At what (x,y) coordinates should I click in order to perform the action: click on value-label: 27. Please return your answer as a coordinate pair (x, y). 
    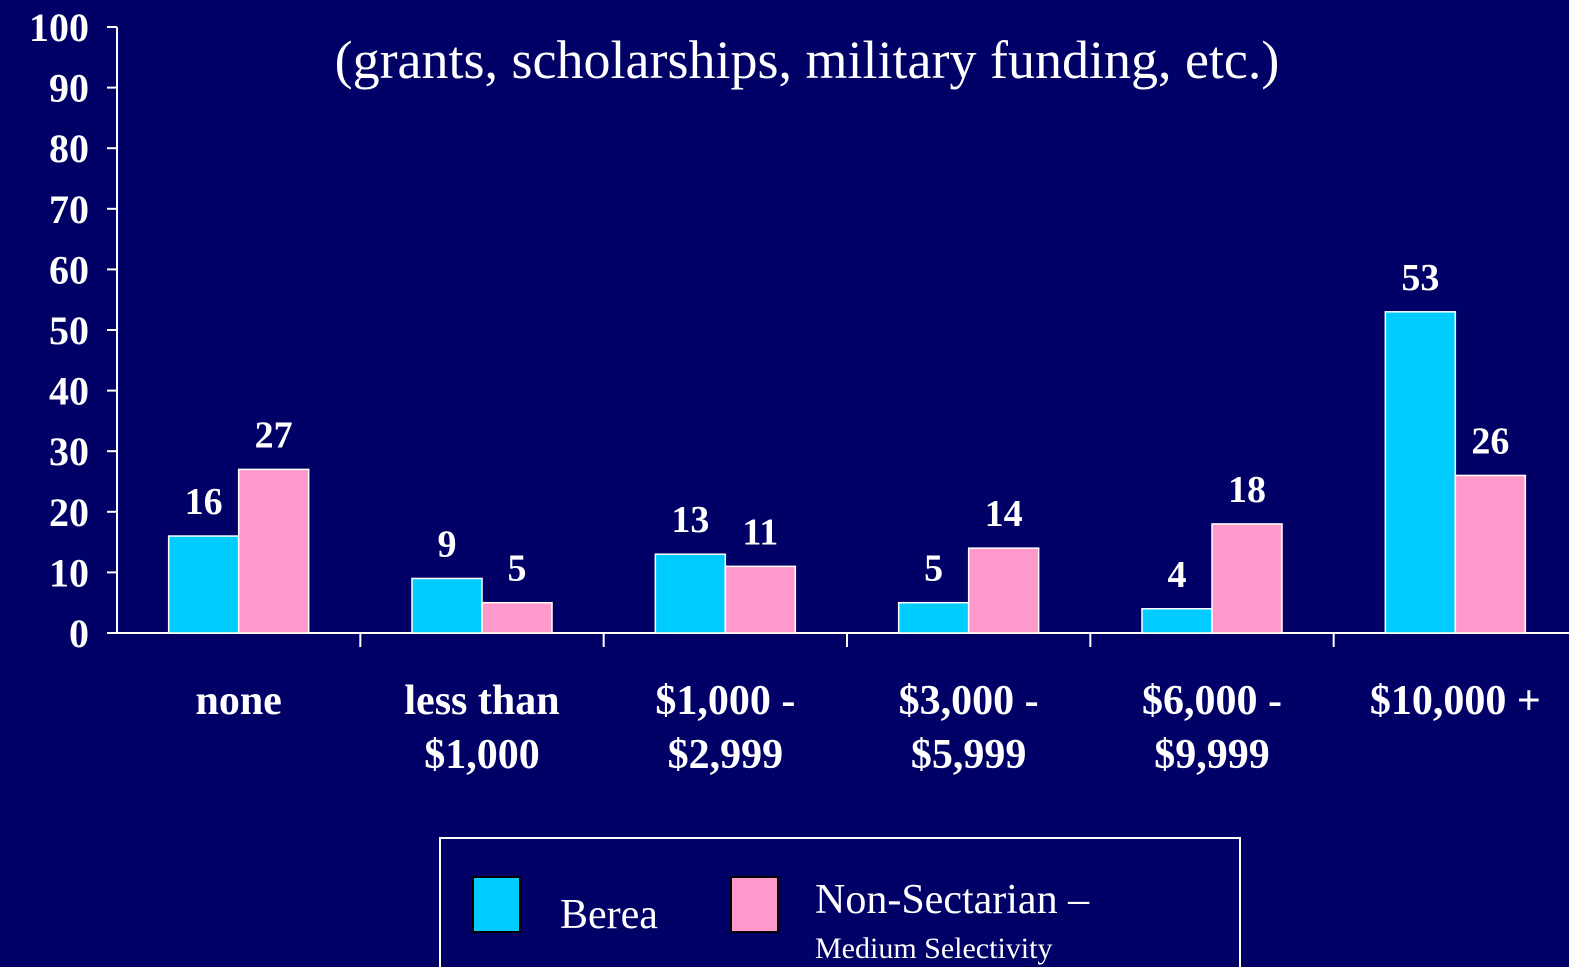
    Looking at the image, I should click on (274, 435).